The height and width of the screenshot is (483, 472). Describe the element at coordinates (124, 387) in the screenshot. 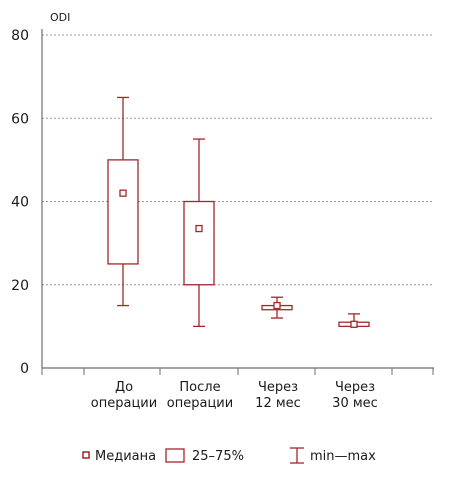

I see `category-label: До` at that location.